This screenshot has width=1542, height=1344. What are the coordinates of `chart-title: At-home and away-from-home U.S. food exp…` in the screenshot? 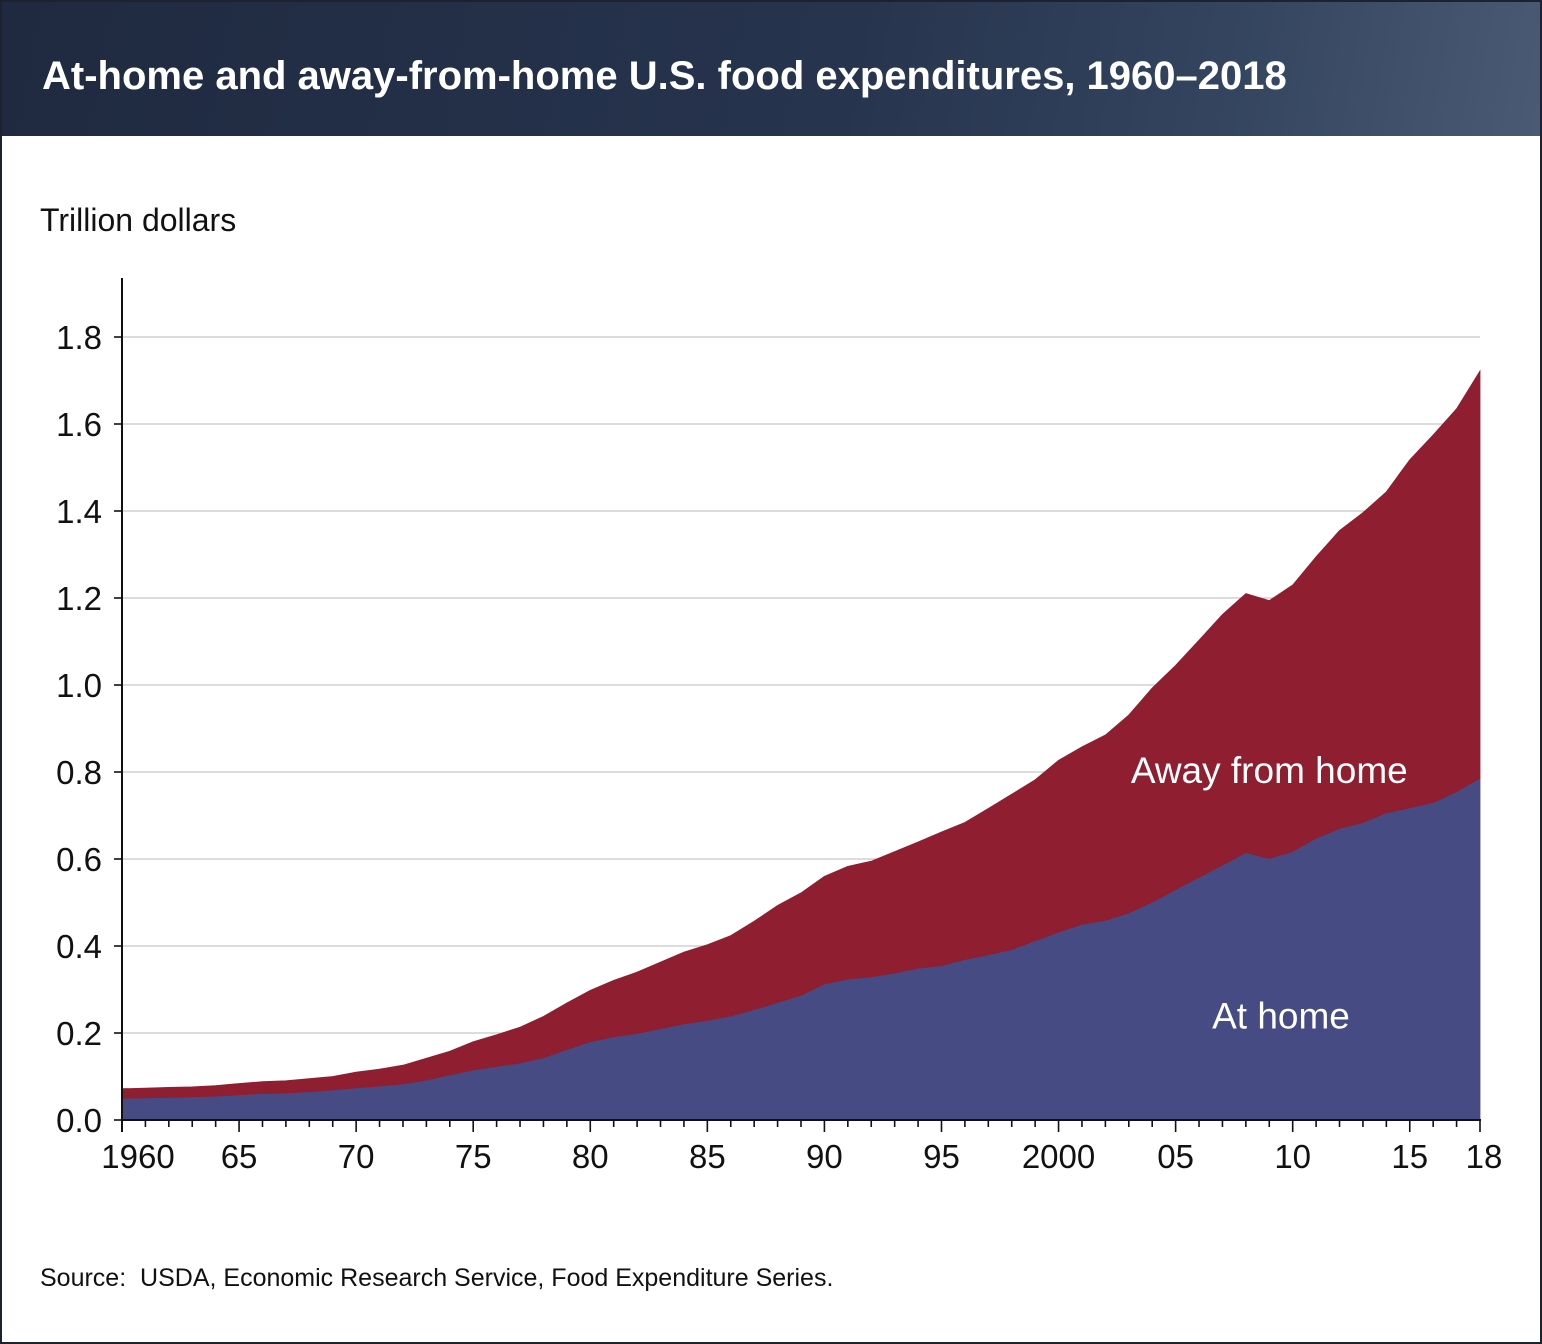 It's located at (664, 76).